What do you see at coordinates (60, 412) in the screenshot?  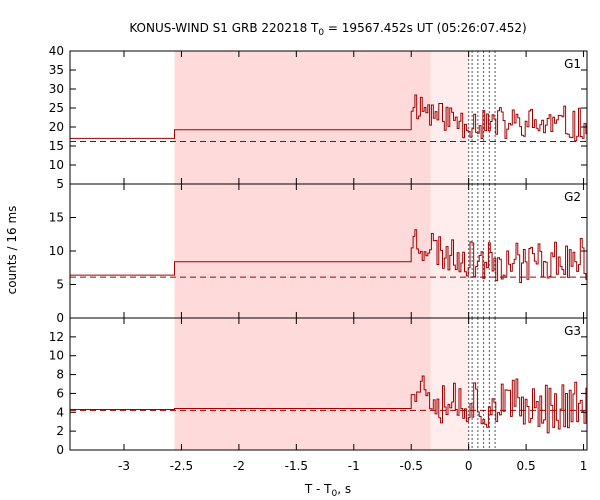 I see `y-tick-label: 4` at bounding box center [60, 412].